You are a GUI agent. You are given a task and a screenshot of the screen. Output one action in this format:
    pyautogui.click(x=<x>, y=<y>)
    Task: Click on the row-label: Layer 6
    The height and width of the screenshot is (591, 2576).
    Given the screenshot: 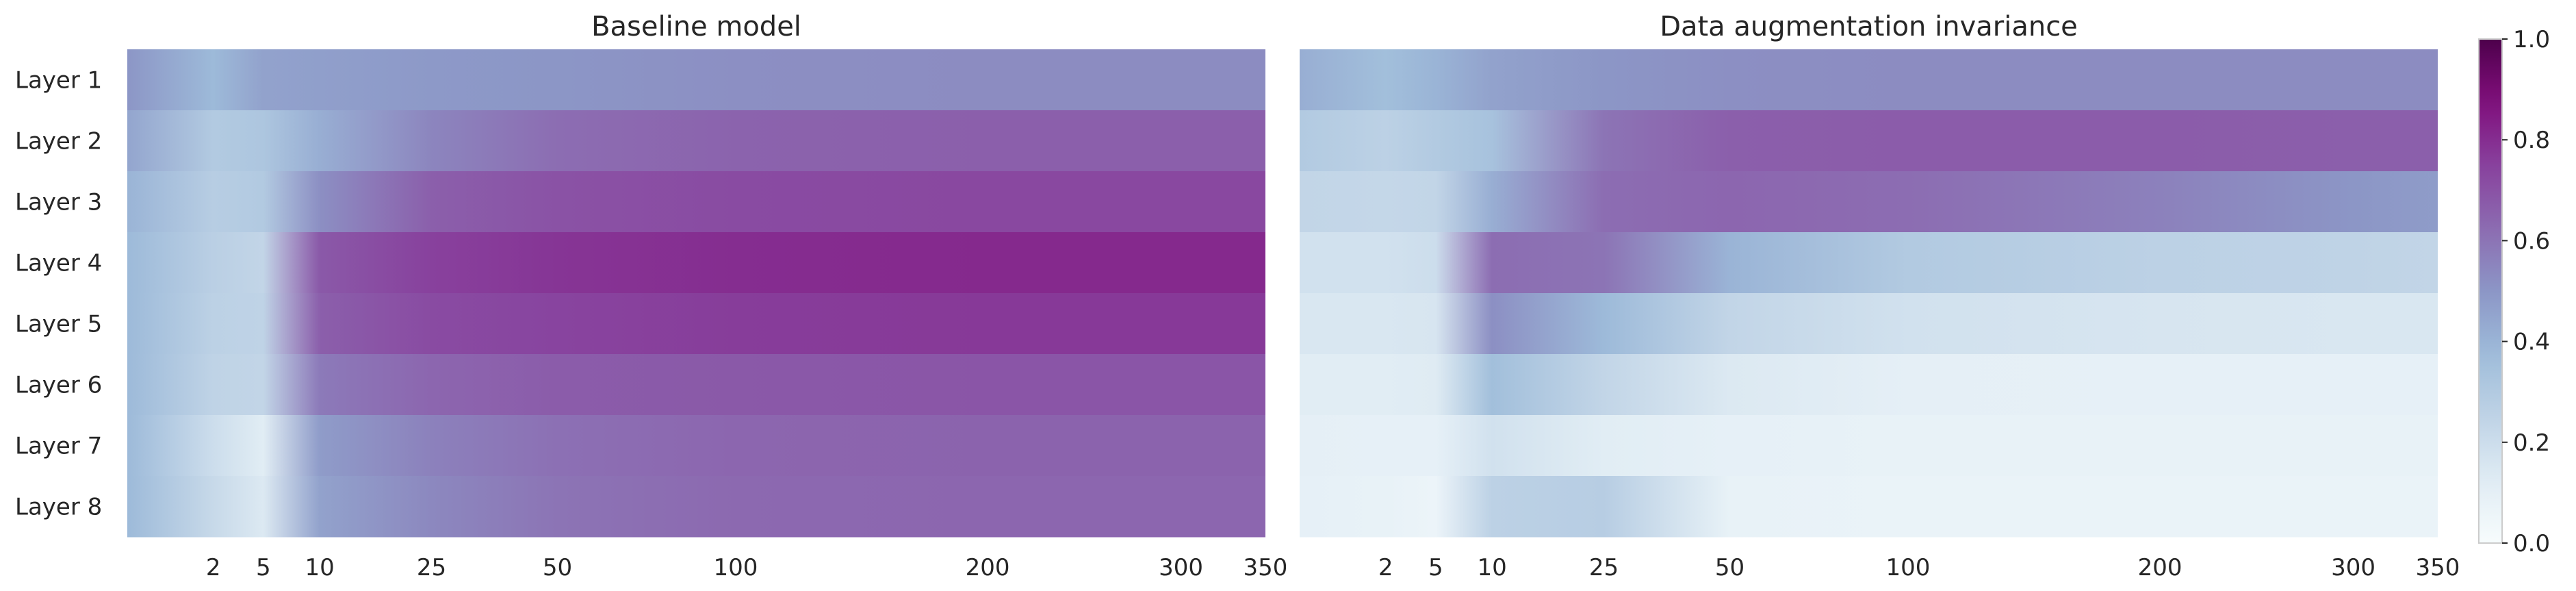 What is the action you would take?
    pyautogui.click(x=58, y=385)
    